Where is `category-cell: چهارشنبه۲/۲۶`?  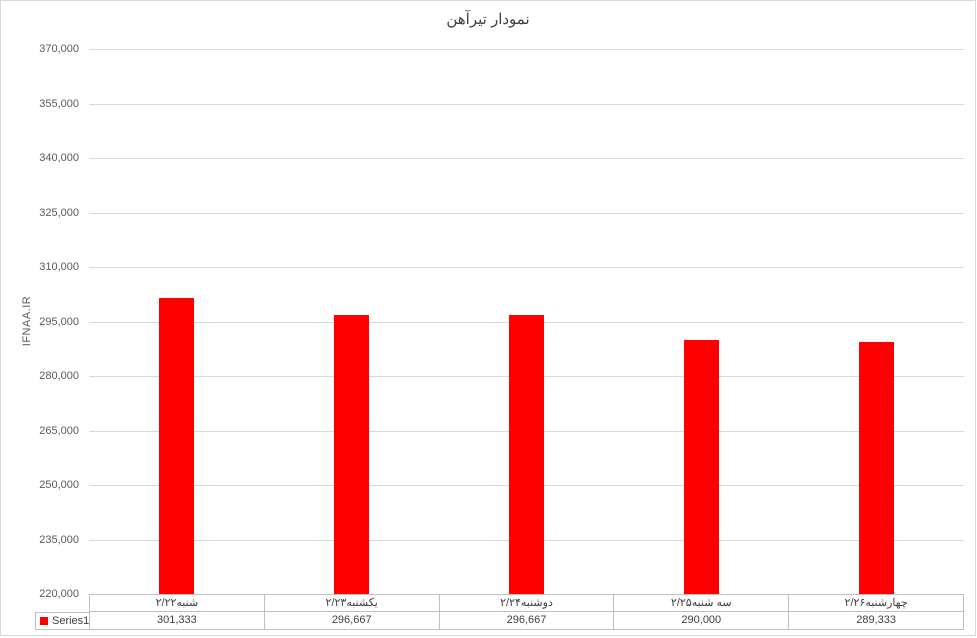 category-cell: چهارشنبه۲/۲۶ is located at coordinates (876, 603).